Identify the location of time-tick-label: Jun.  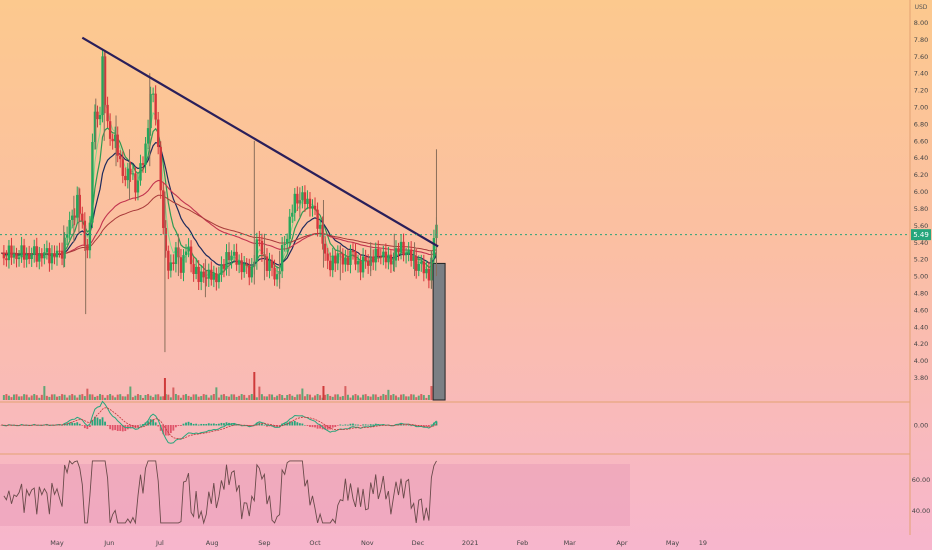
(108, 543).